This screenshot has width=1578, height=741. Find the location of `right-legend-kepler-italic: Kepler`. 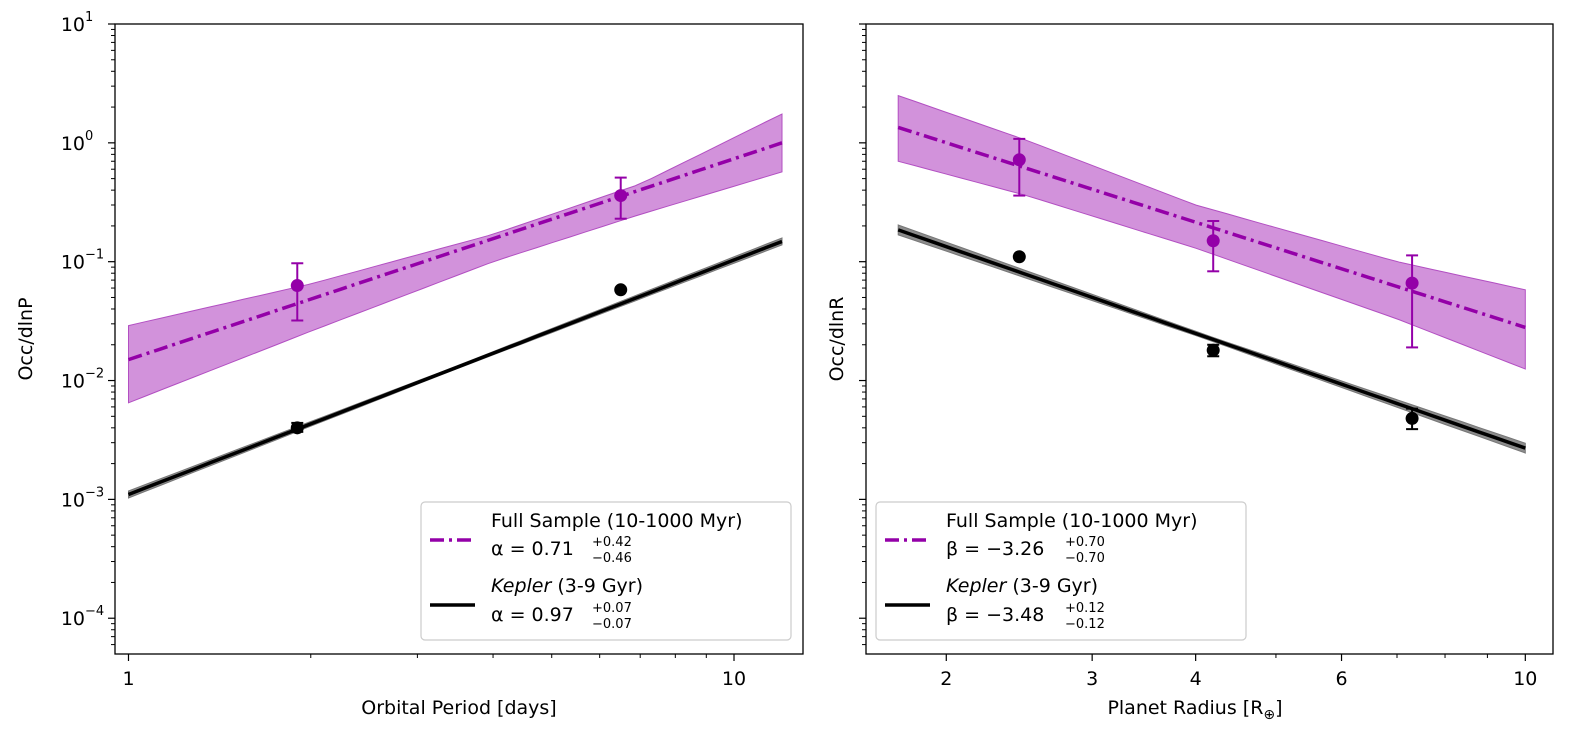

right-legend-kepler-italic: Kepler is located at coordinates (977, 586).